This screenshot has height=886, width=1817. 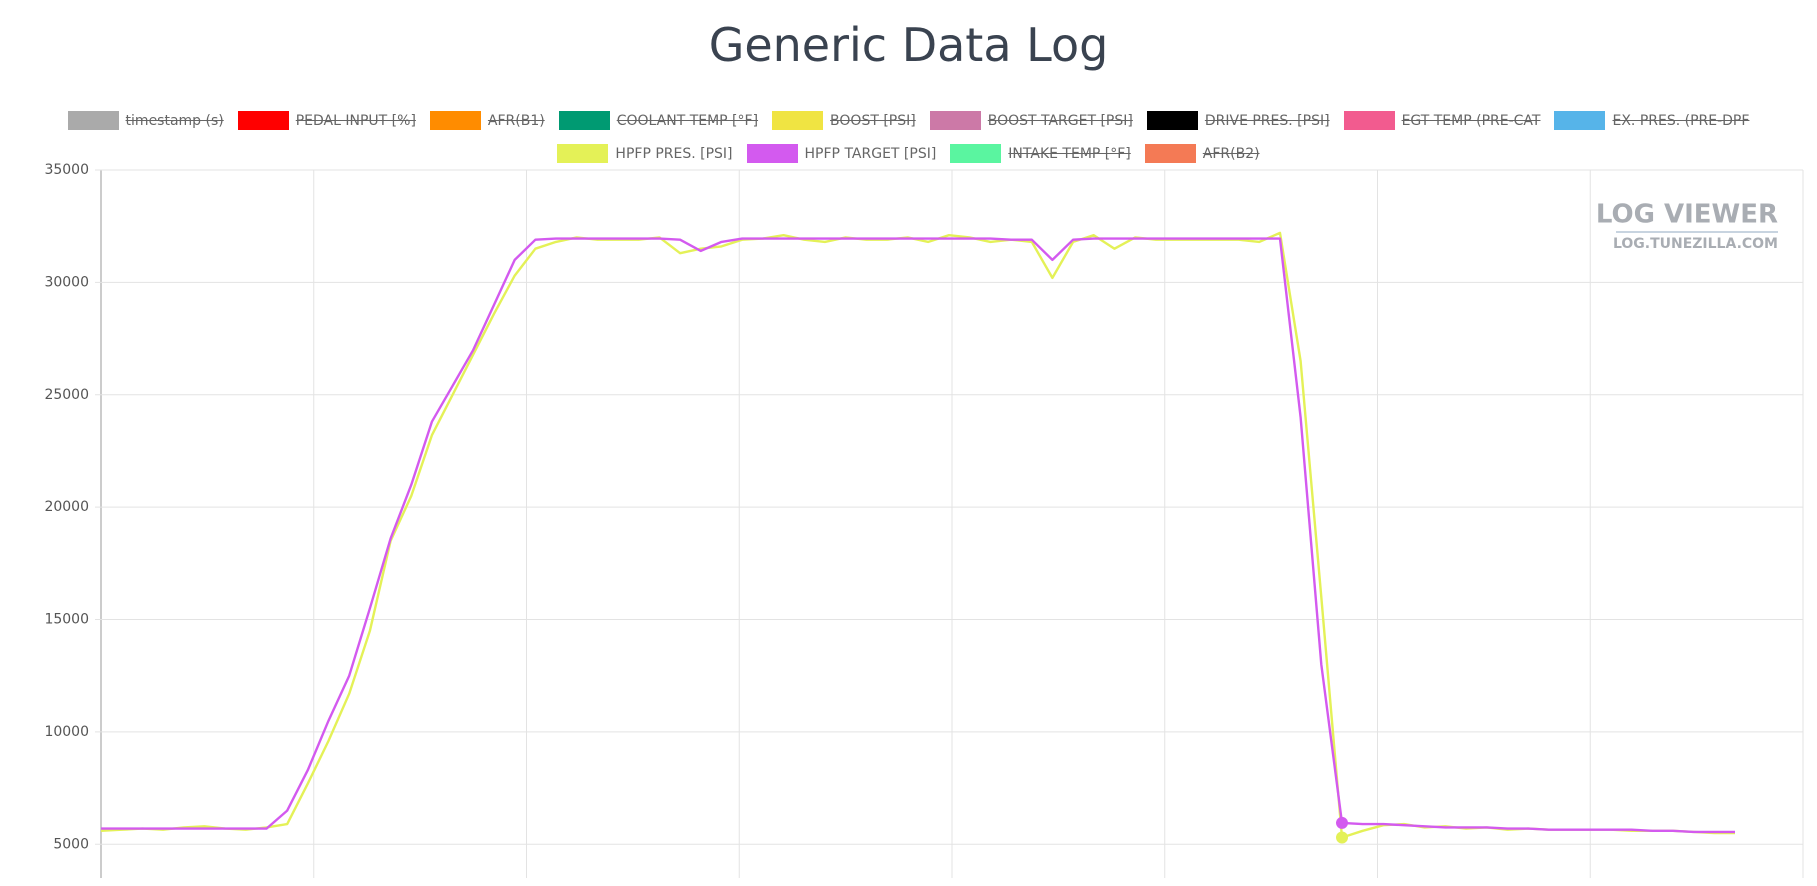 I want to click on legend-item: BOOST [PSI], so click(x=844, y=120).